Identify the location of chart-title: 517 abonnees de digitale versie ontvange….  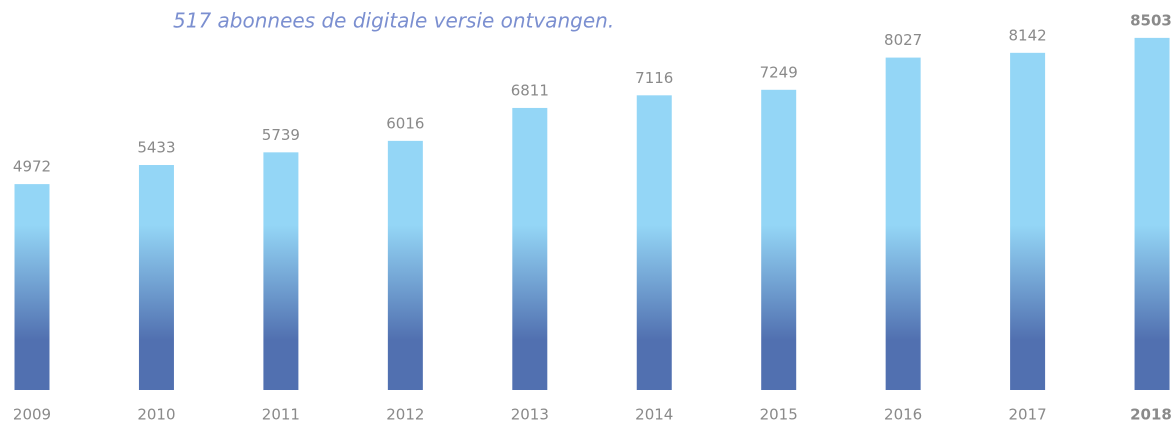
(393, 21).